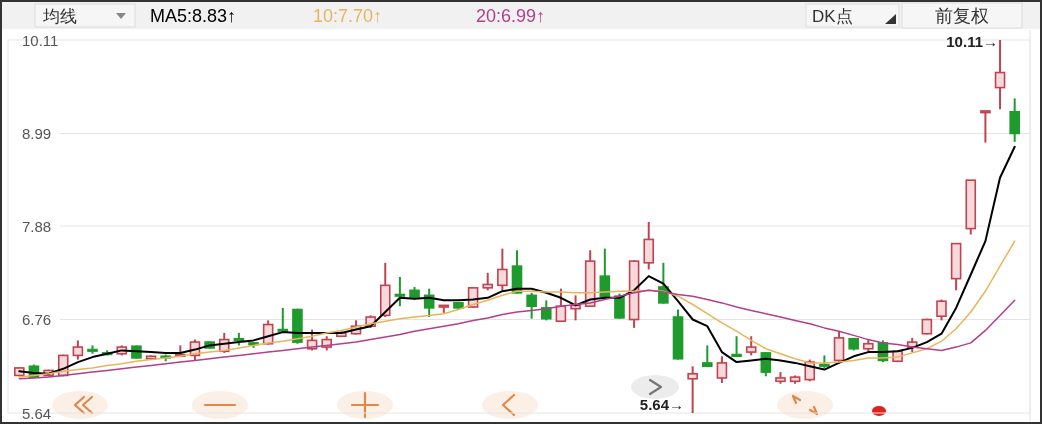  I want to click on annotation: 5.64→, so click(661, 404).